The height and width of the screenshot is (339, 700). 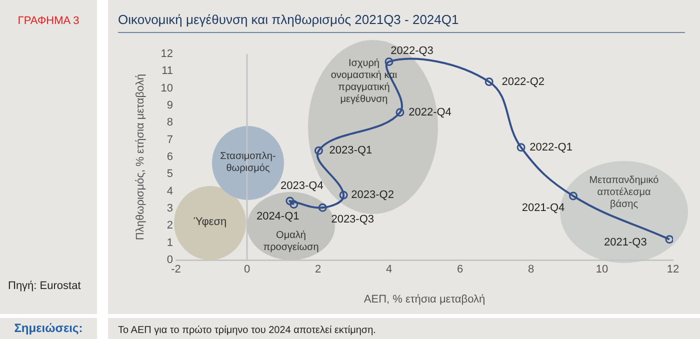 What do you see at coordinates (169, 157) in the screenshot?
I see `y-tick-label: 6` at bounding box center [169, 157].